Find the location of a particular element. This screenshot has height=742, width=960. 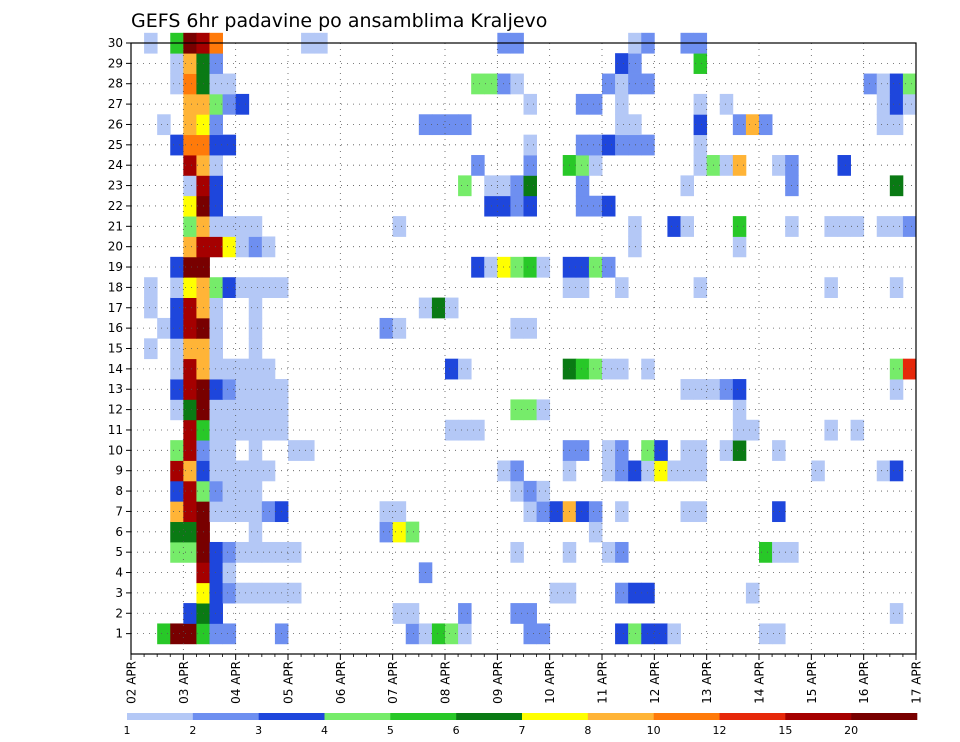

x-tick-label: 14 APR is located at coordinates (760, 682).